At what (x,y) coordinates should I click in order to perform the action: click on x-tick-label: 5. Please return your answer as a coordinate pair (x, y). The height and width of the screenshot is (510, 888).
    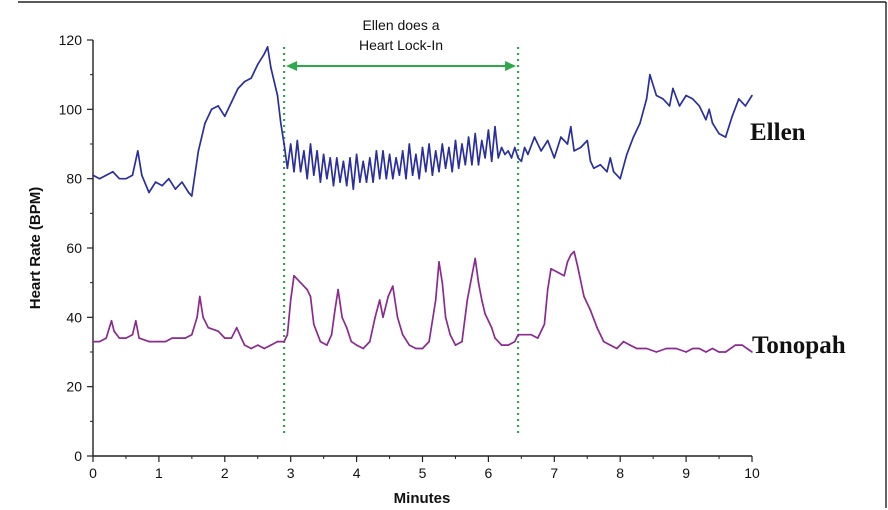
    Looking at the image, I should click on (423, 473).